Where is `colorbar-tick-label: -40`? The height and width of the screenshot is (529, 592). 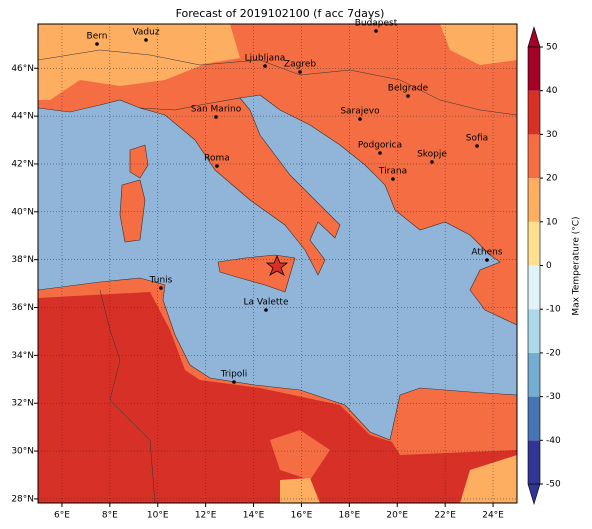
colorbar-tick-label: -40 is located at coordinates (553, 441).